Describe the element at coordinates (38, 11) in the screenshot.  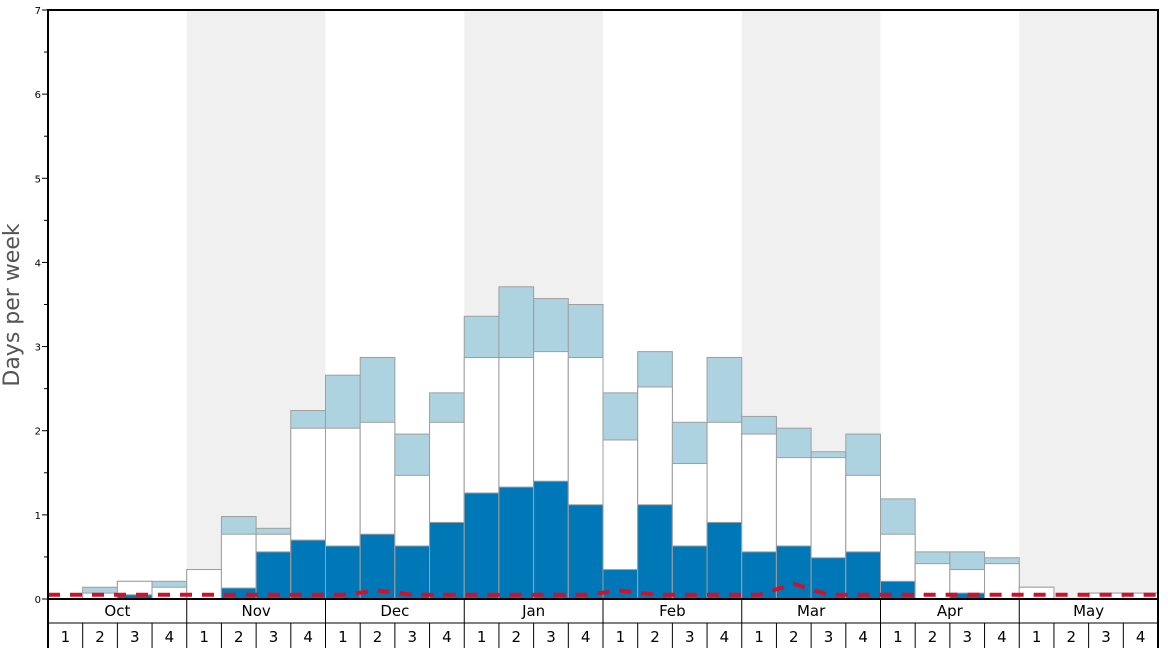
I see `y-tick-label: 7` at that location.